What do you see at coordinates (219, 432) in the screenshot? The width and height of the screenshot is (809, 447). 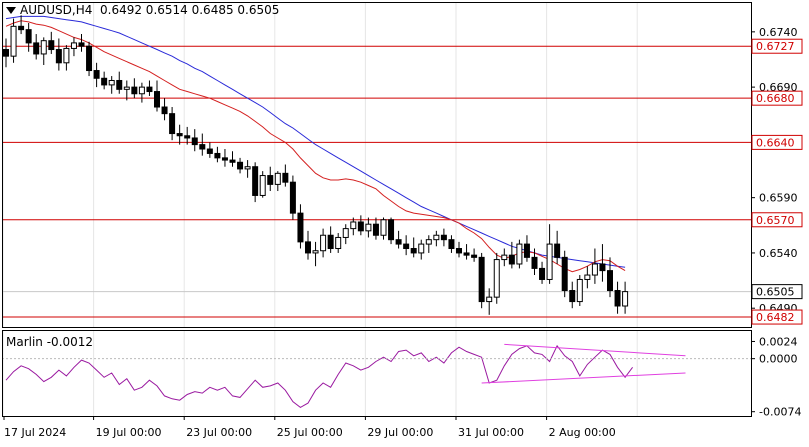 I see `x-tick-label: 23 Jul 00:00` at bounding box center [219, 432].